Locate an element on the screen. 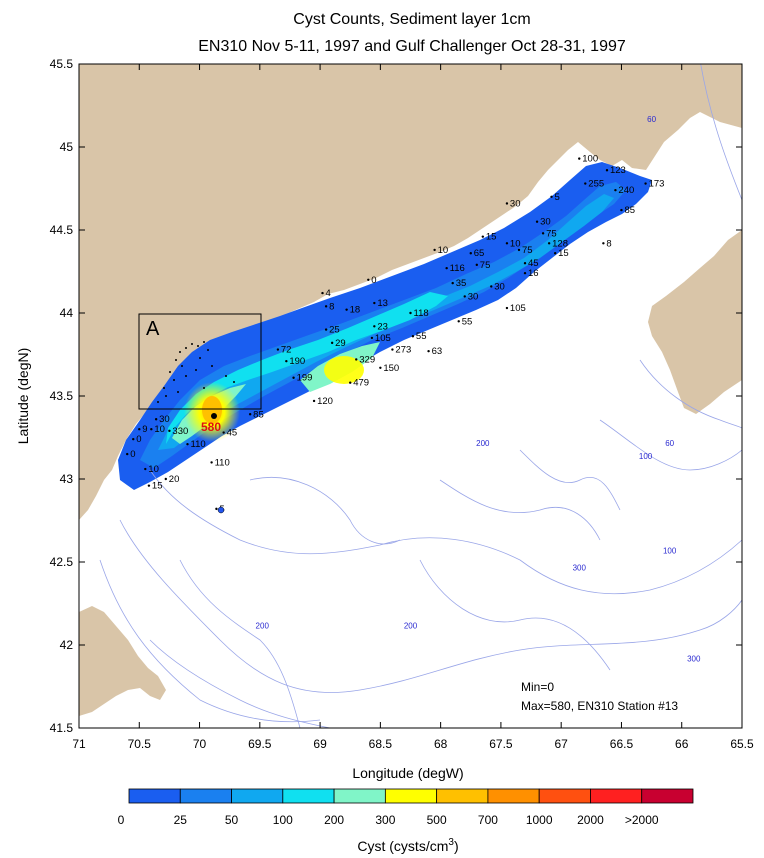  station-value-label: 15 is located at coordinates (563, 253).